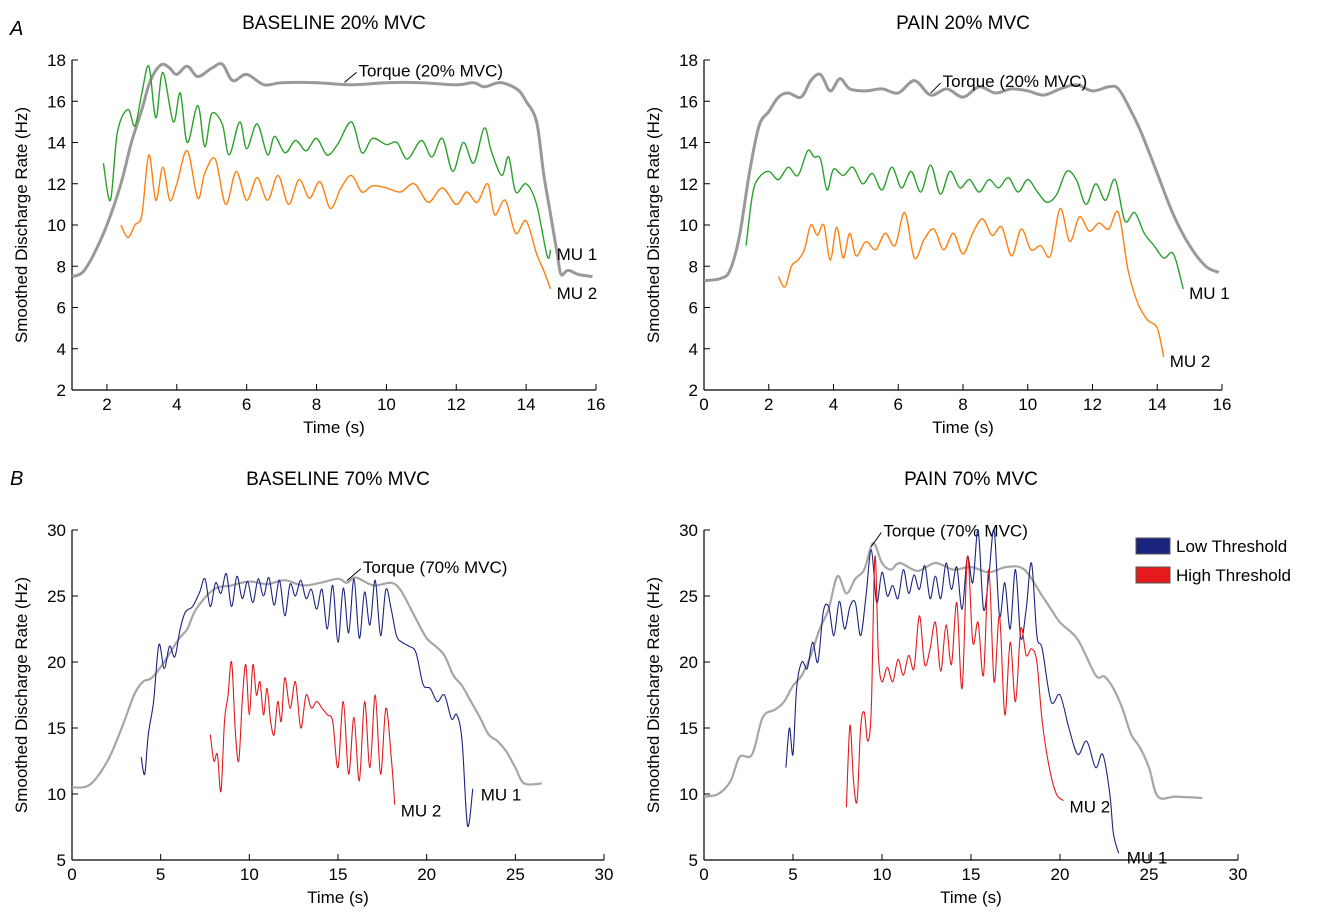 This screenshot has width=1334, height=912. What do you see at coordinates (515, 874) in the screenshot?
I see `x-tick-label: 25` at bounding box center [515, 874].